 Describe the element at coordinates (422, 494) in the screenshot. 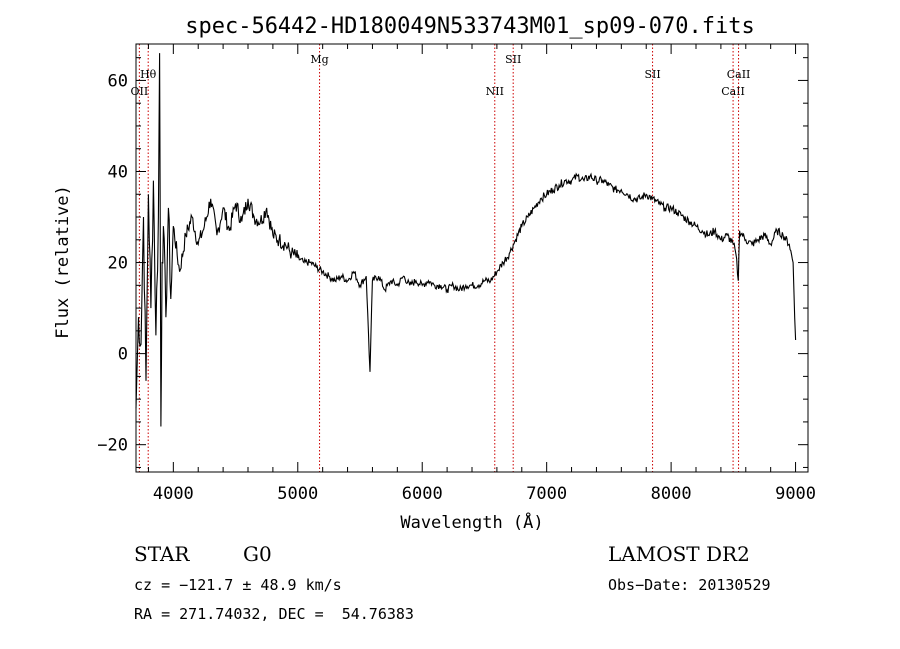

I see `x-tick-label: 6000` at that location.